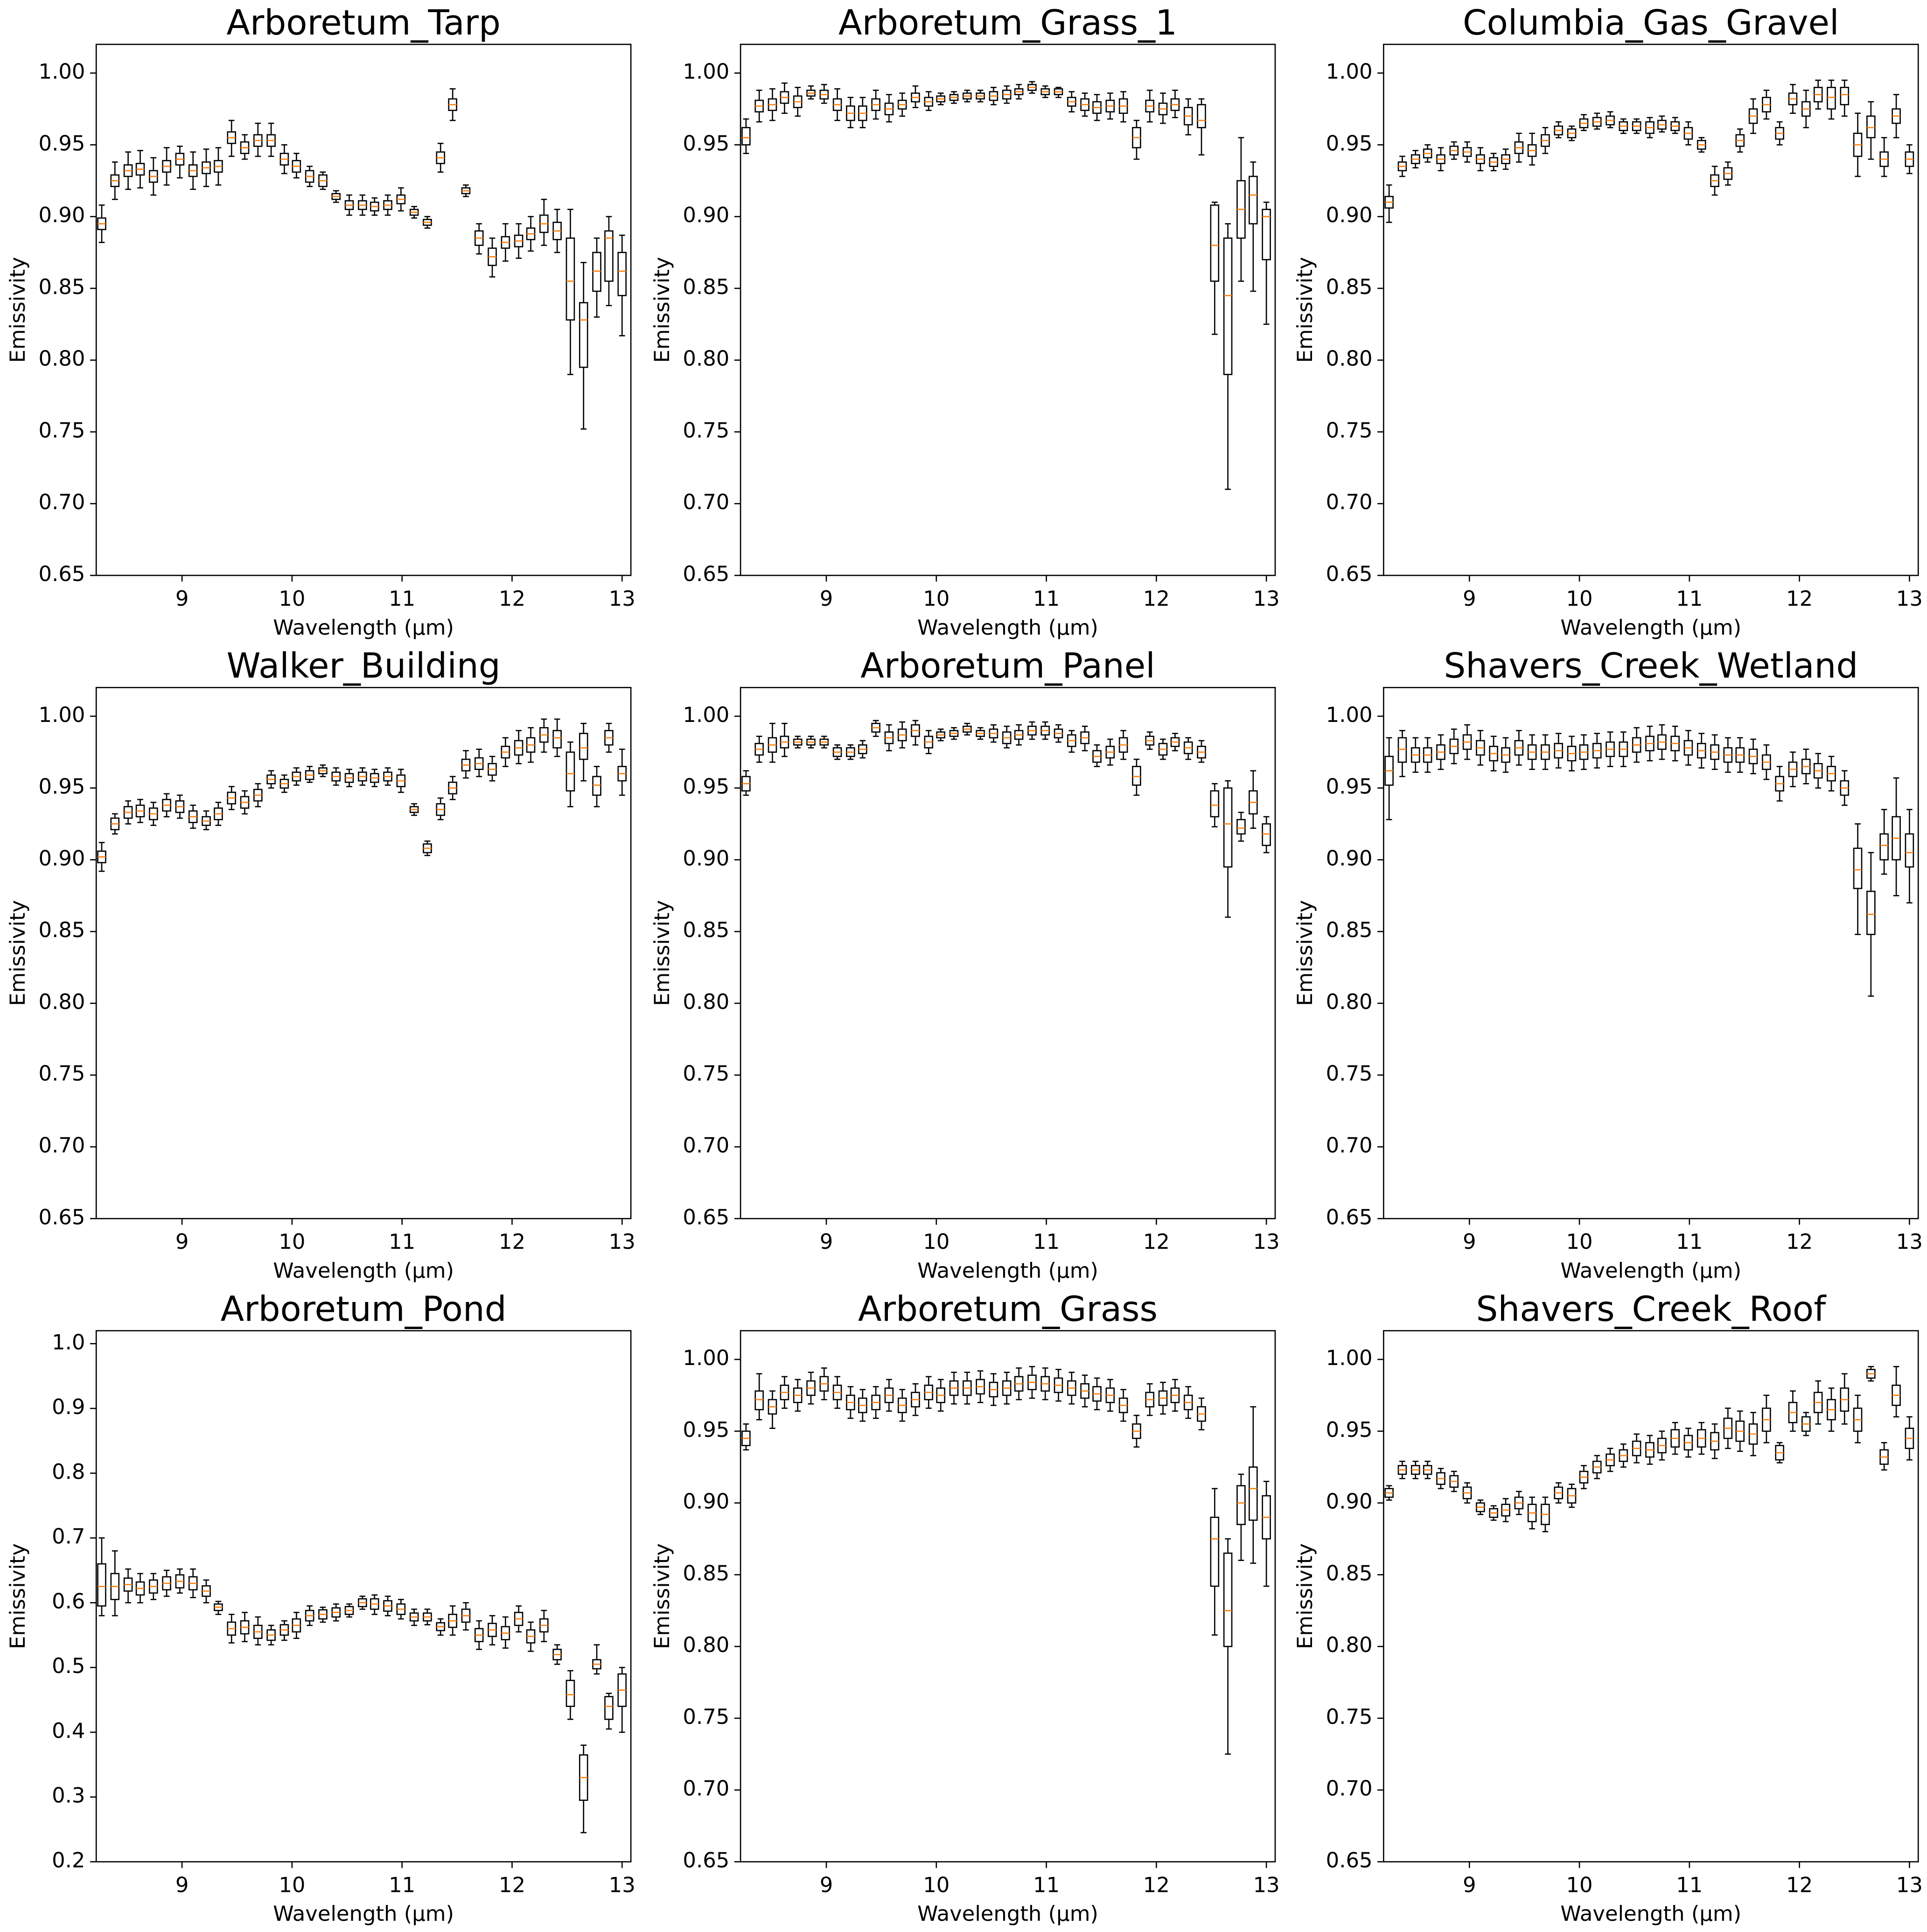  Describe the element at coordinates (68, 1665) in the screenshot. I see `y-tick-label: 0.5` at that location.